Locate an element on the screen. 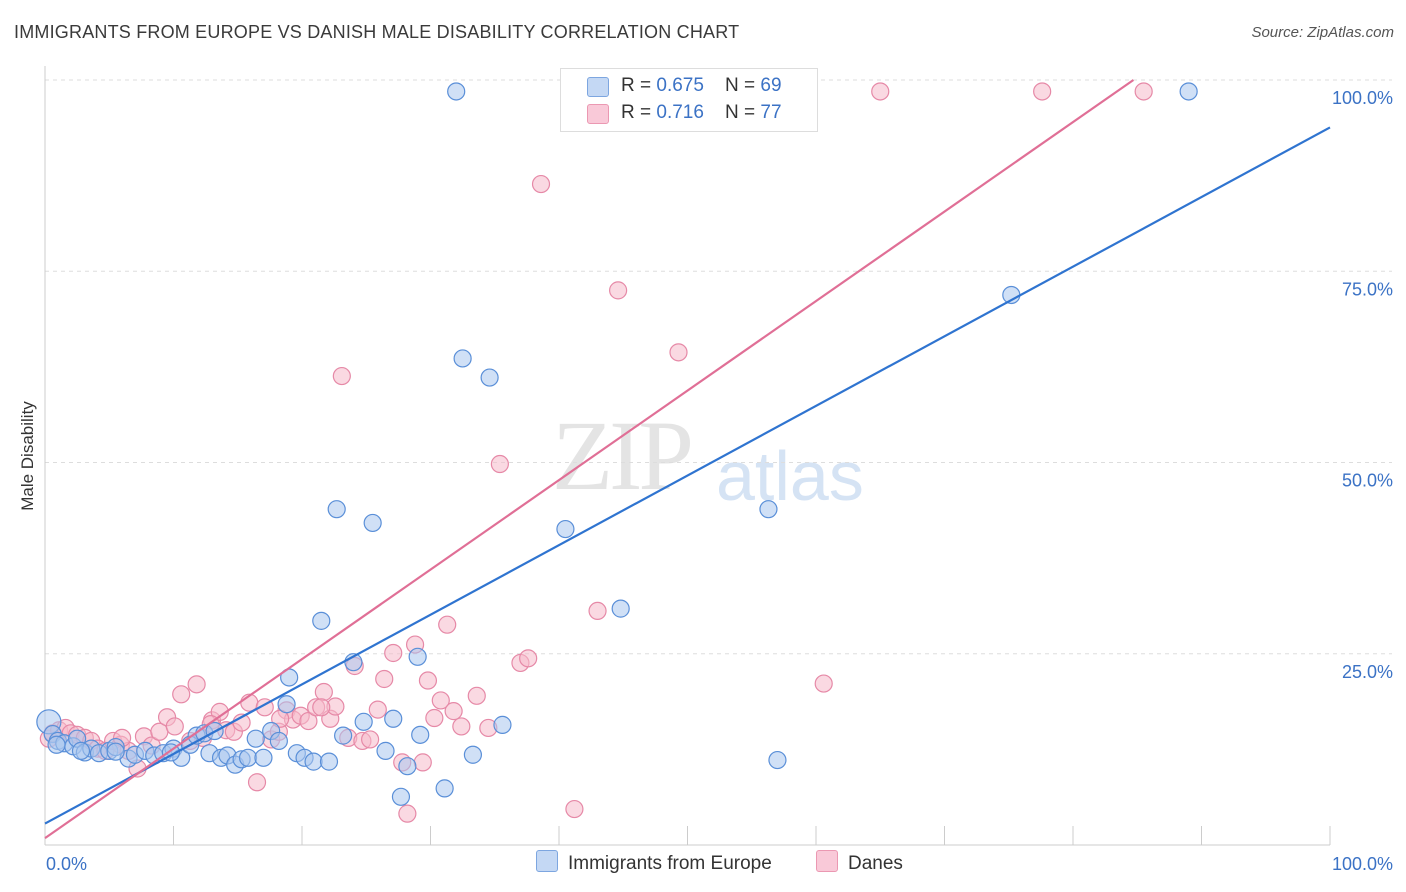 The image size is (1406, 892). bottom-legend-danes: Danes is located at coordinates (859, 862).